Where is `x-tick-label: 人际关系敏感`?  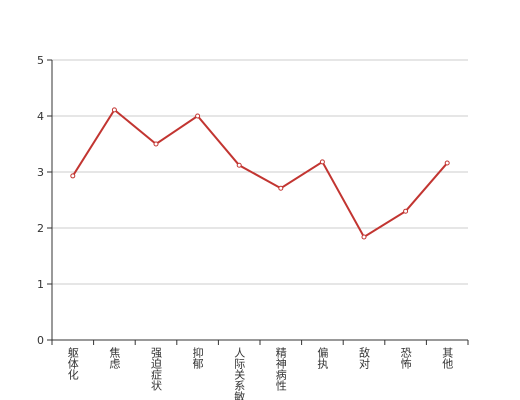 x-tick-label: 人际关系敏感 is located at coordinates (239, 373).